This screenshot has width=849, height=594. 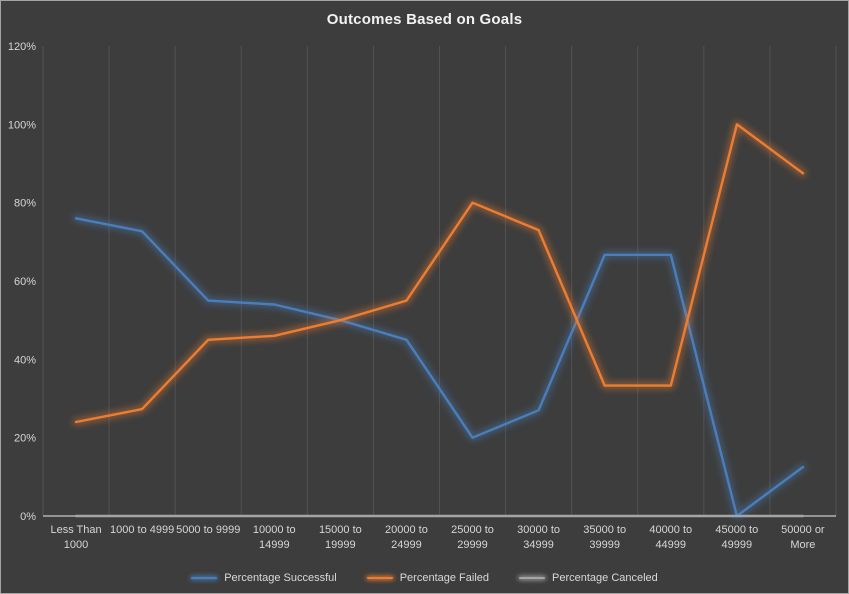 I want to click on x-axis-category-label: 40000 to 44999, so click(x=671, y=538).